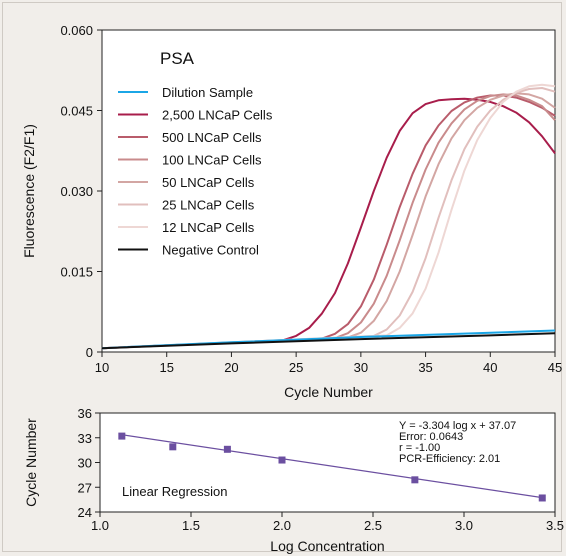  What do you see at coordinates (212, 137) in the screenshot?
I see `legend-entry-2: 500 LNCaP Cells` at bounding box center [212, 137].